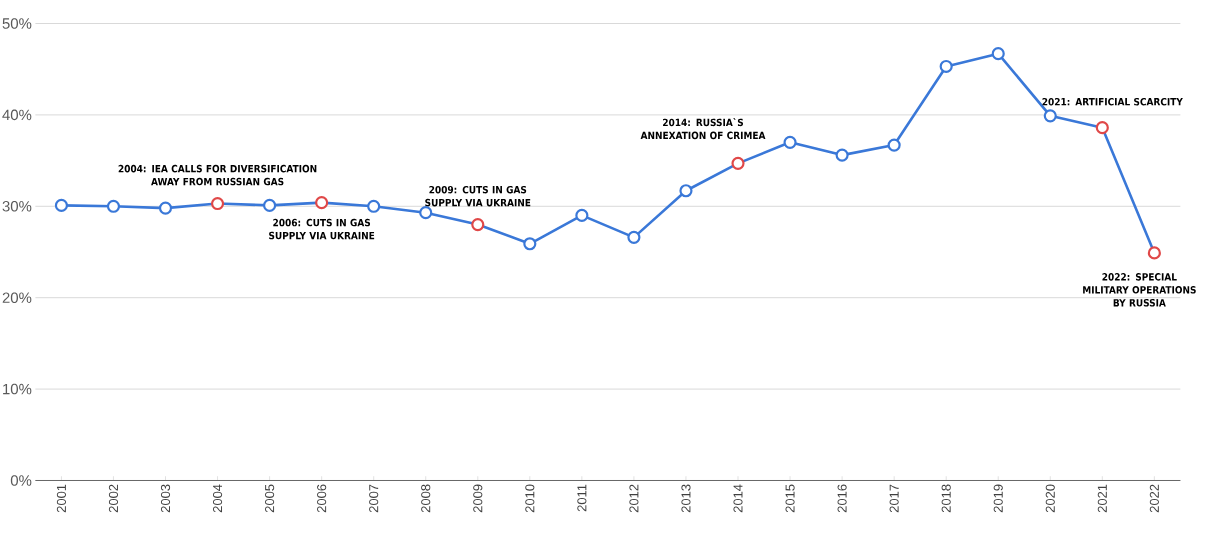 This screenshot has height=539, width=1218. Describe the element at coordinates (738, 498) in the screenshot. I see `x-tick-label: 2014` at that location.